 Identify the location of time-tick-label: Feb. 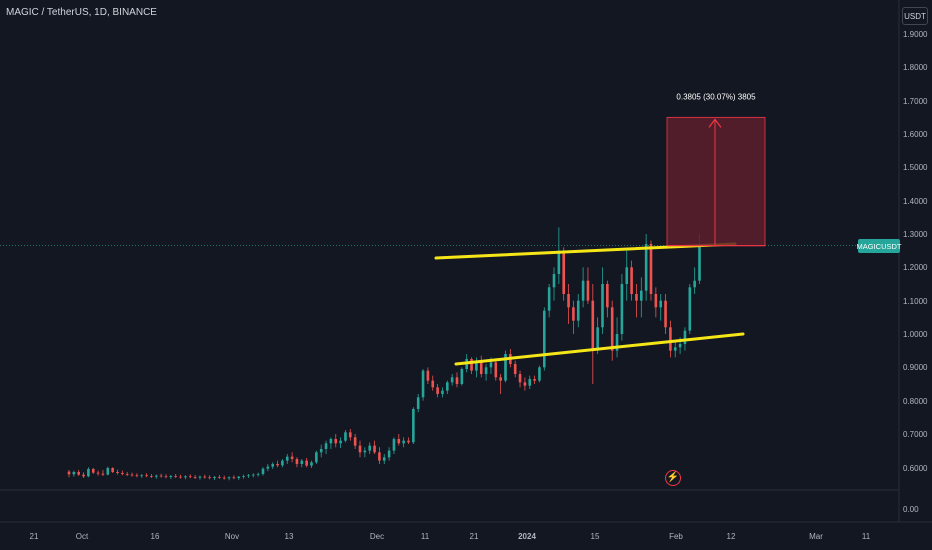
(676, 536).